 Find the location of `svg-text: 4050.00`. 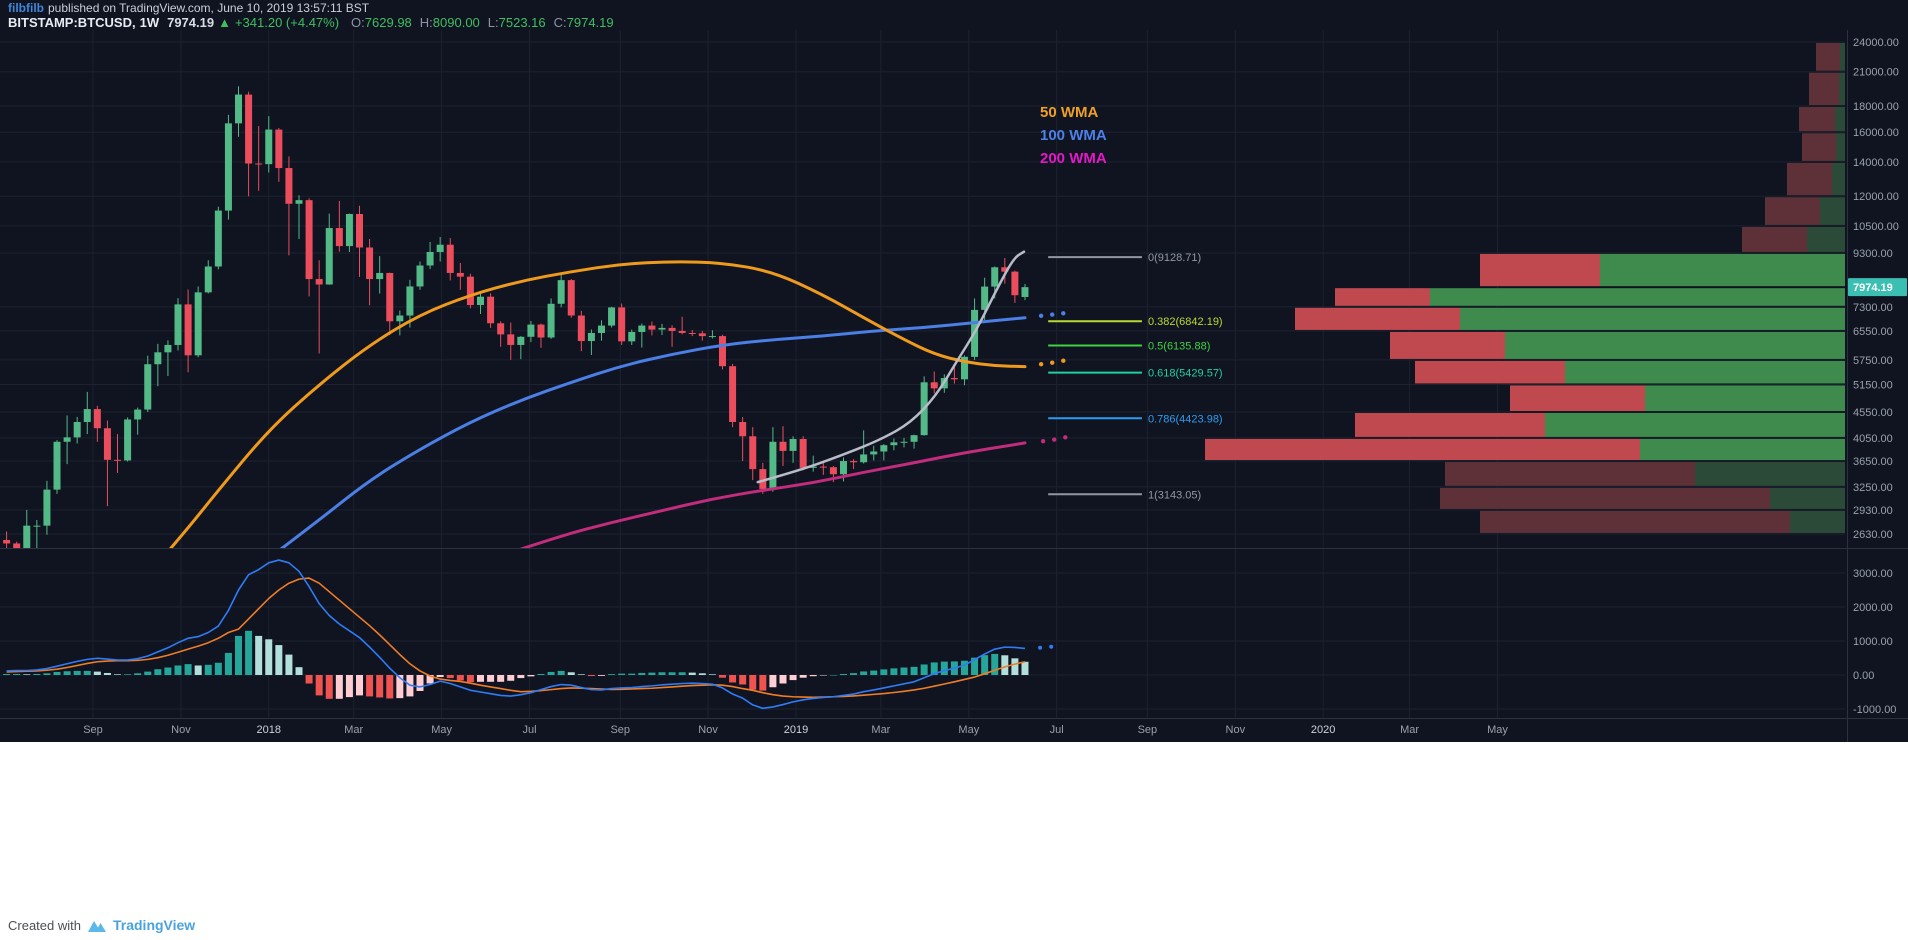

svg-text: 4050.00 is located at coordinates (1873, 439).